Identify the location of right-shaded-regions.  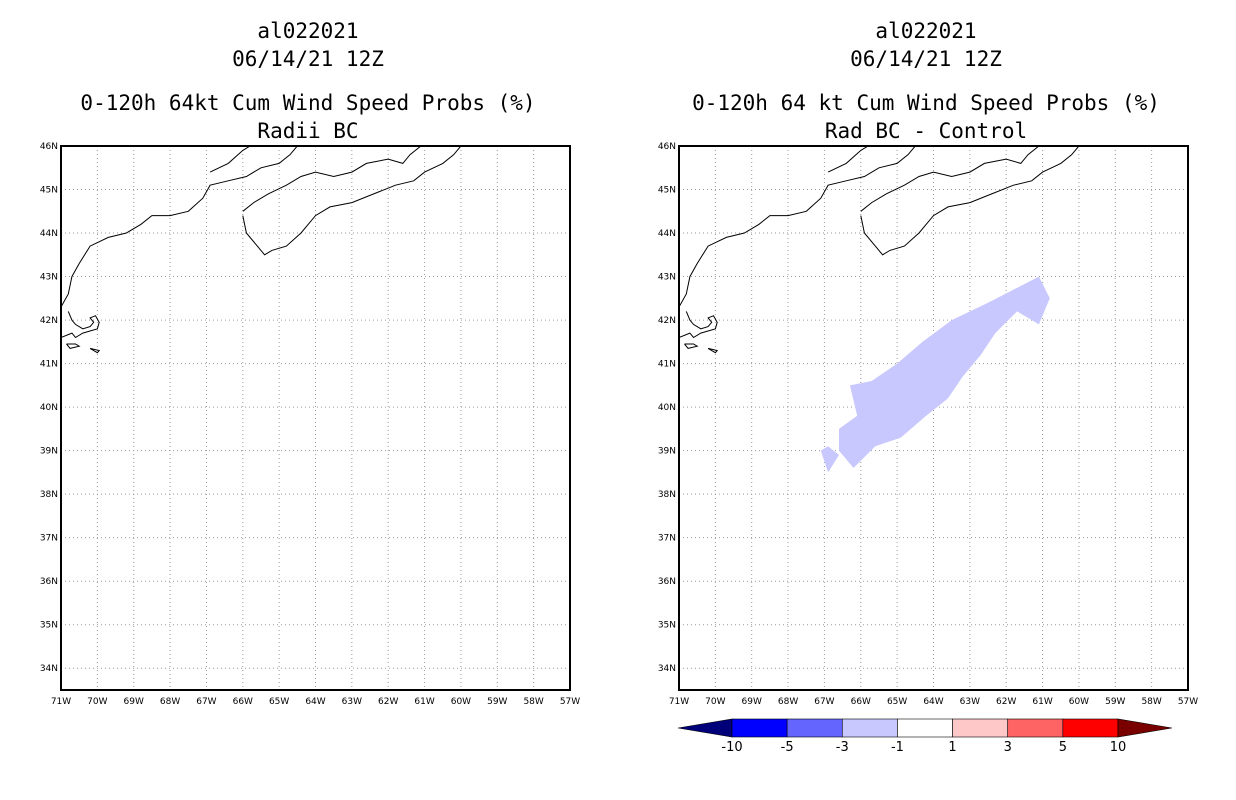
(935, 374).